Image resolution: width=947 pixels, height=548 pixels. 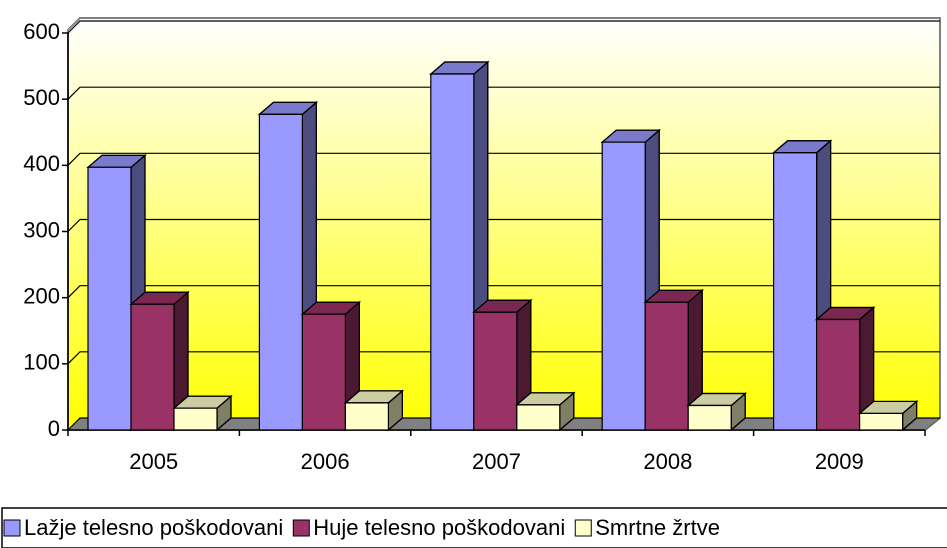 What do you see at coordinates (54, 428) in the screenshot?
I see `y-tick-label: 0` at bounding box center [54, 428].